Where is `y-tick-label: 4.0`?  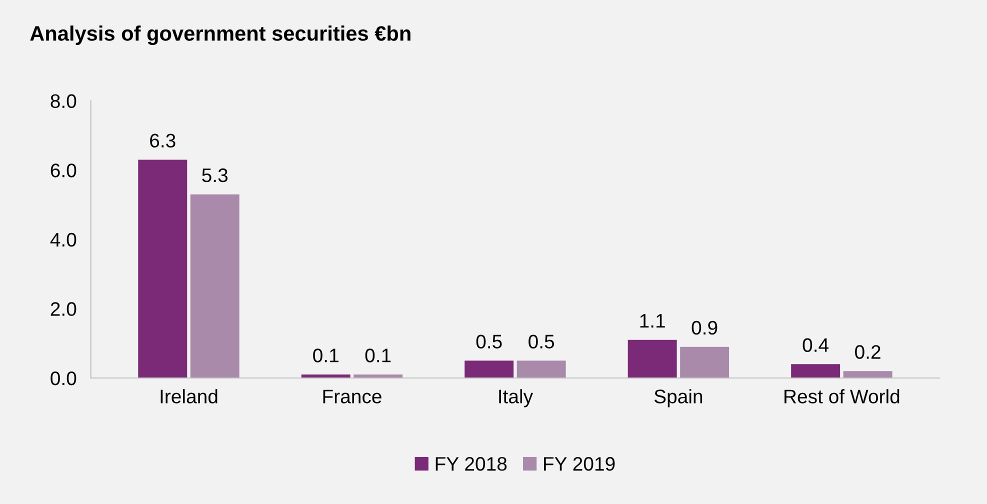 y-tick-label: 4.0 is located at coordinates (63, 239).